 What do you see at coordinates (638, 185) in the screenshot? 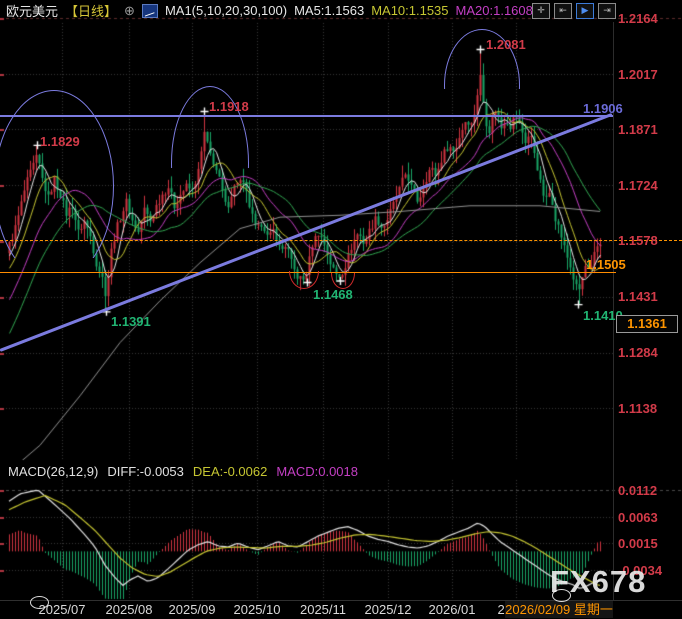
I see `y-axis-label: 1.1724` at bounding box center [638, 185].